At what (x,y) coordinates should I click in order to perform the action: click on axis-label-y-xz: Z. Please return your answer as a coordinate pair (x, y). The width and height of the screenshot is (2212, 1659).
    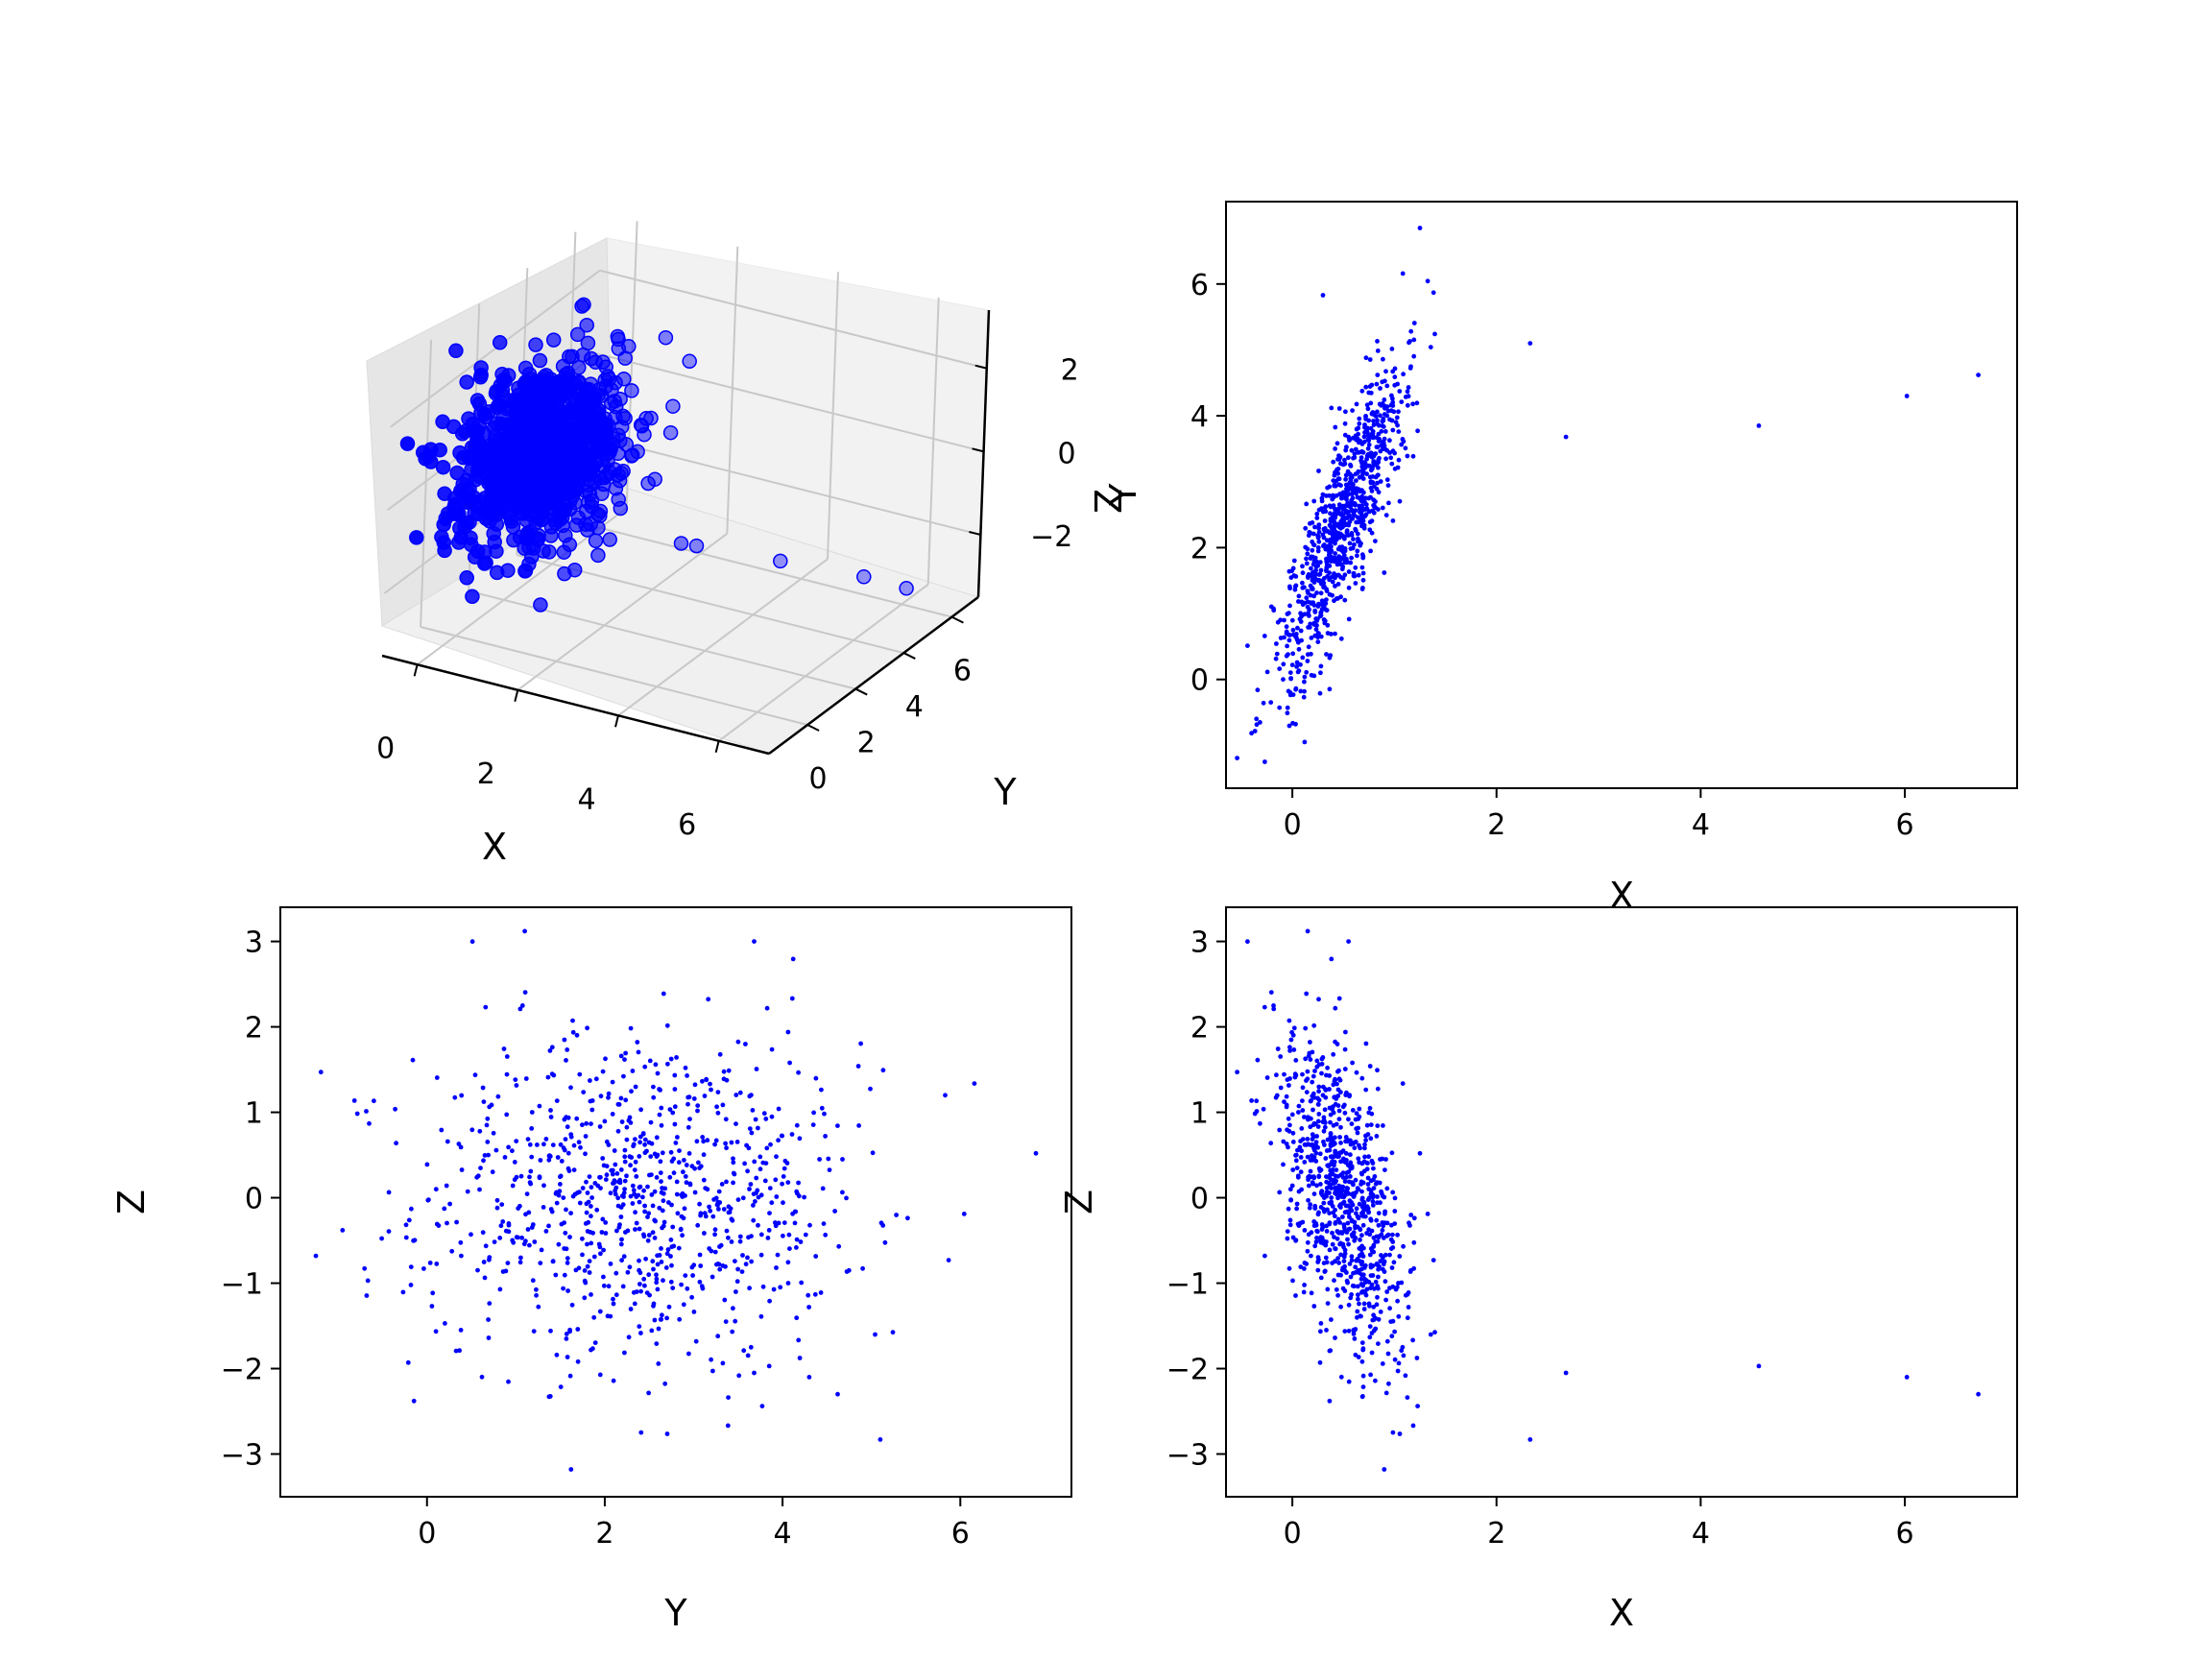
    Looking at the image, I should click on (1079, 1202).